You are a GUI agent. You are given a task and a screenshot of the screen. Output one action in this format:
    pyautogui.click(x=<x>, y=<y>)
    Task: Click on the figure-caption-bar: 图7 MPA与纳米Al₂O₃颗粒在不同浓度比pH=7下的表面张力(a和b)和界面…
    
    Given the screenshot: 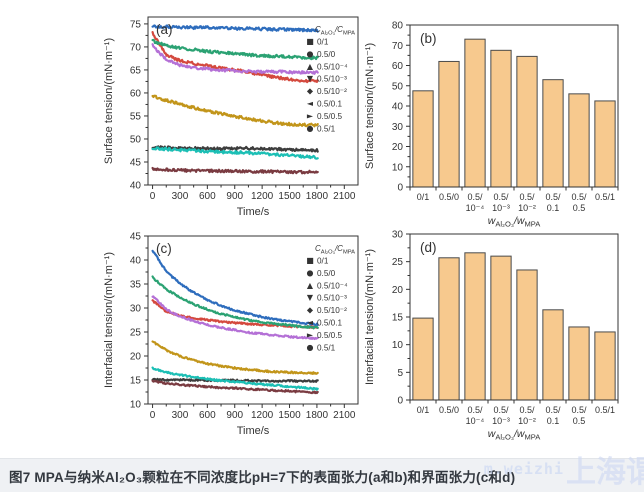 What is the action you would take?
    pyautogui.click(x=322, y=475)
    